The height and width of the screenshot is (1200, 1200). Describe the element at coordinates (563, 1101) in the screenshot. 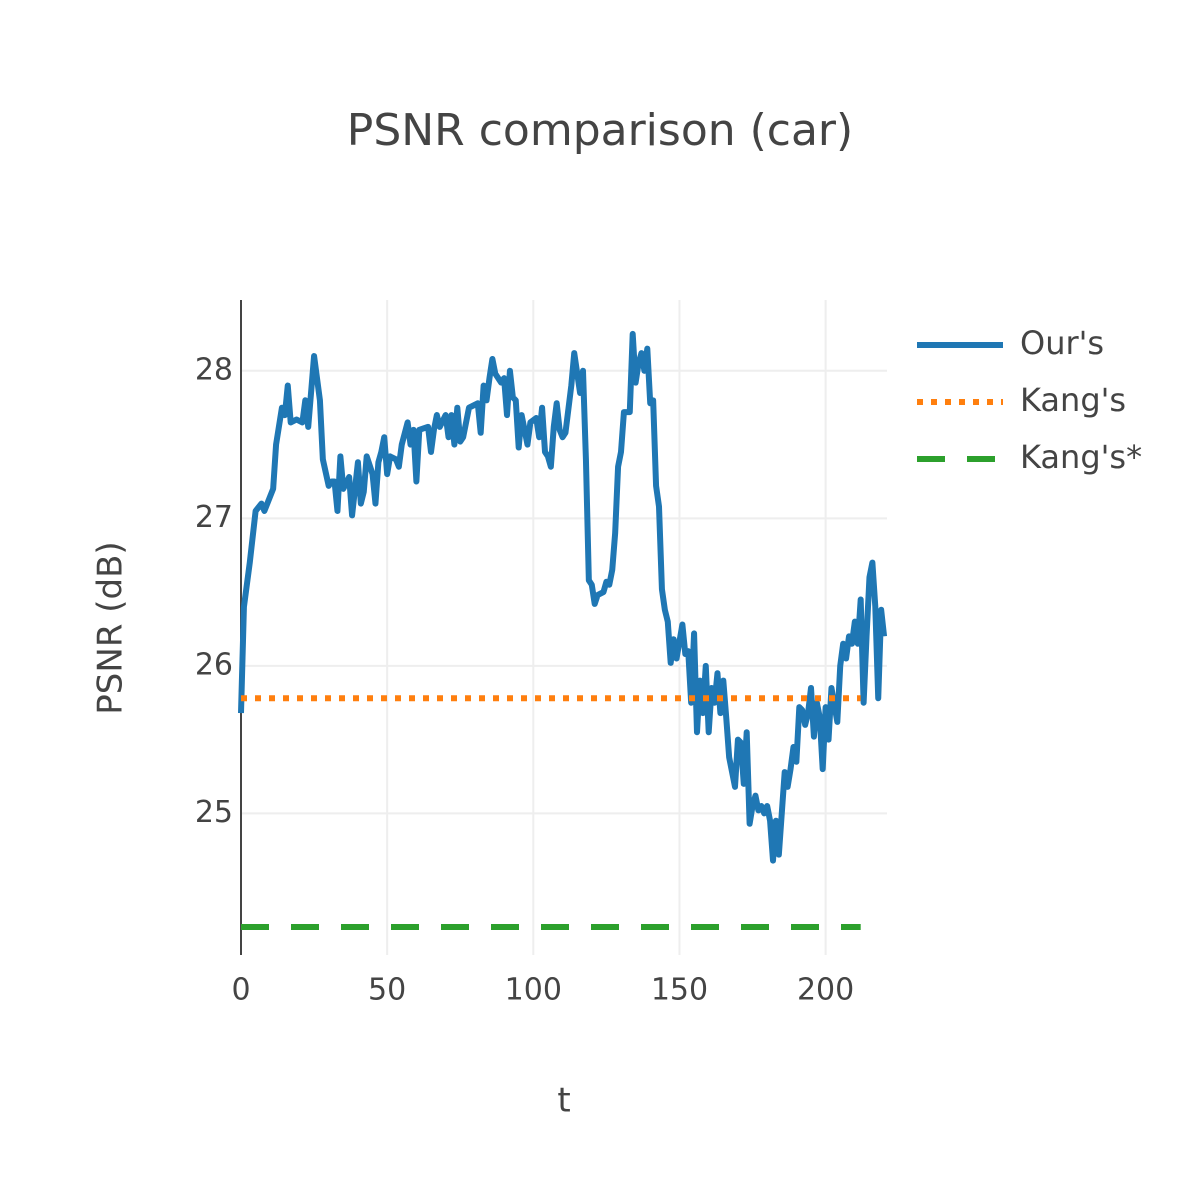

I see `x-axis-title: t` at that location.